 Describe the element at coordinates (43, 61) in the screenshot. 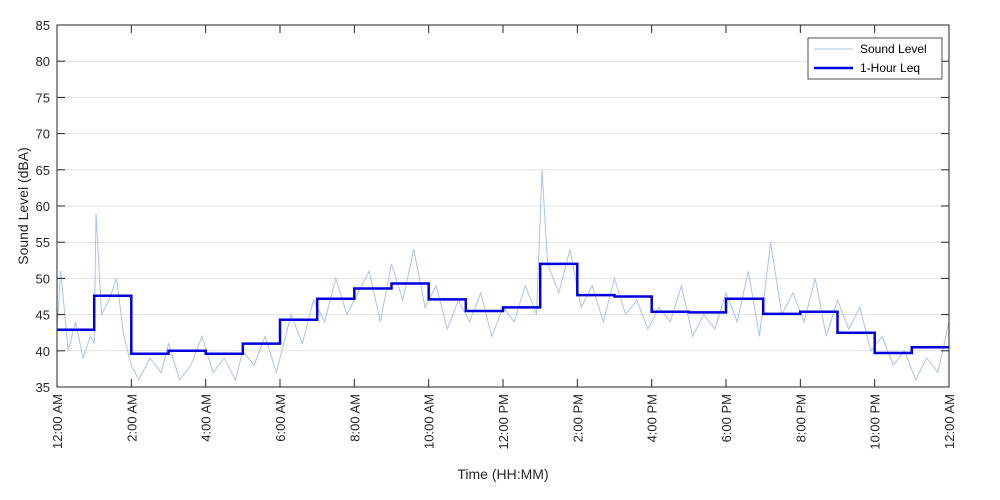

I see `y-tick-label: 80` at that location.